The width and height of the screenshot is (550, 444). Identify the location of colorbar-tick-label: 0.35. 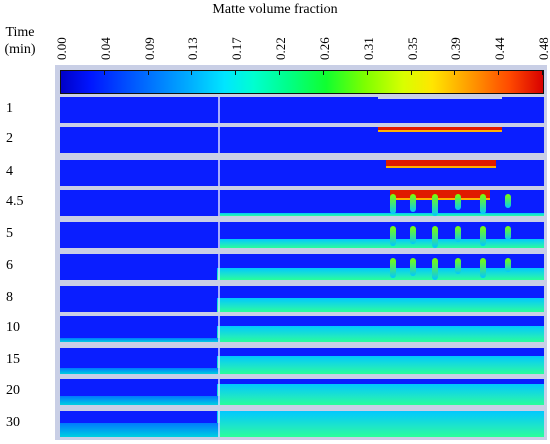
(411, 42).